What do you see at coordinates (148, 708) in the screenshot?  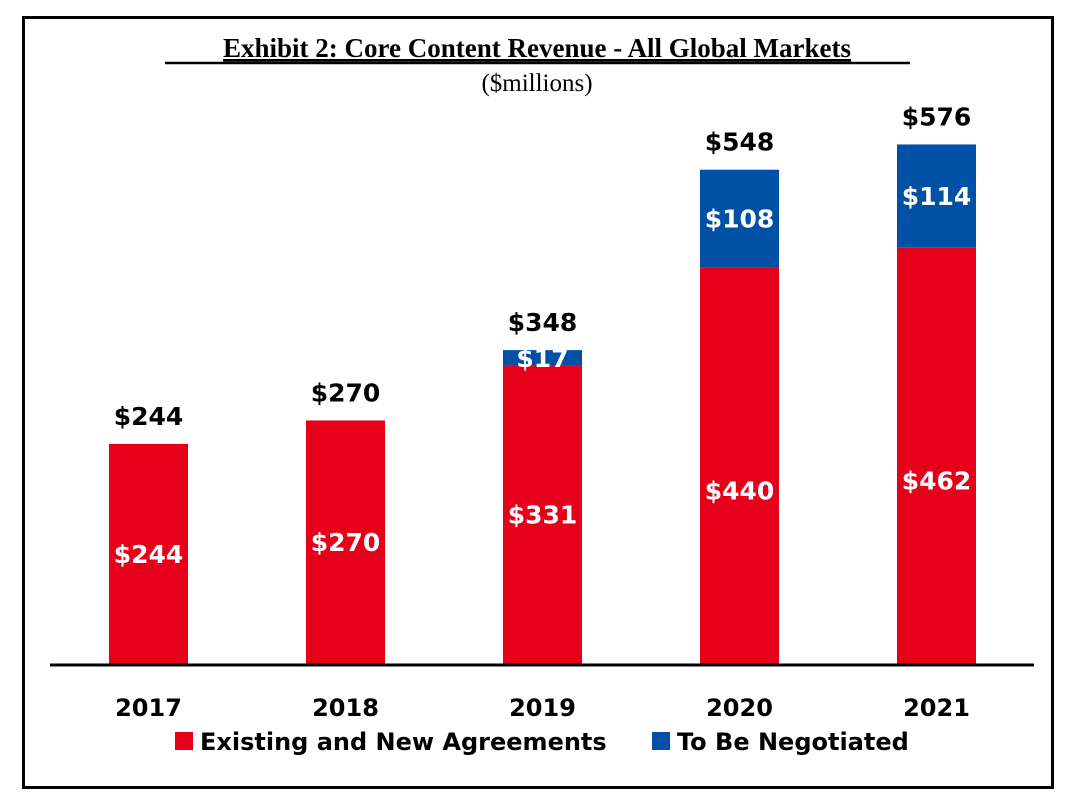 I see `x-tick-label-2017: 2017` at bounding box center [148, 708].